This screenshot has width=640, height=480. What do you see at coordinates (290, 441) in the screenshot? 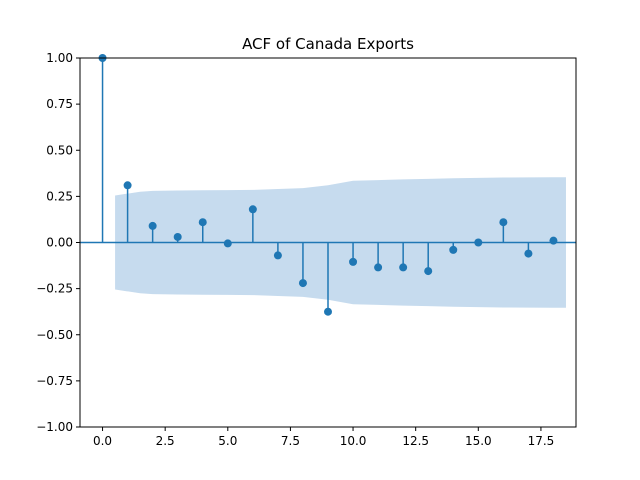
I see `x-tick-label: 7.5` at bounding box center [290, 441].